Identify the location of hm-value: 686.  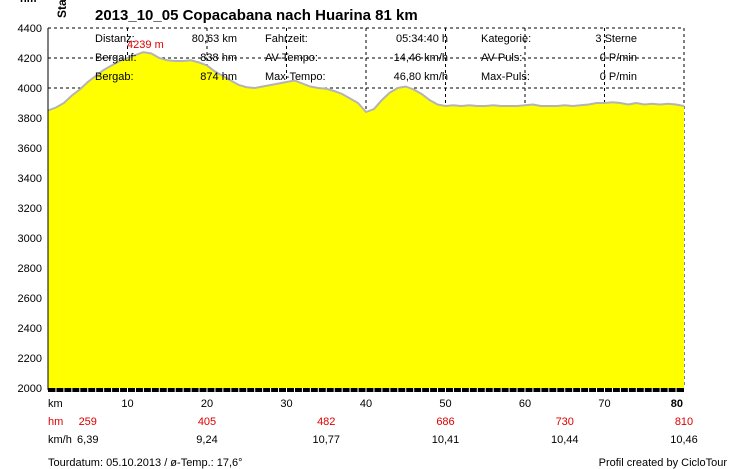
(445, 422).